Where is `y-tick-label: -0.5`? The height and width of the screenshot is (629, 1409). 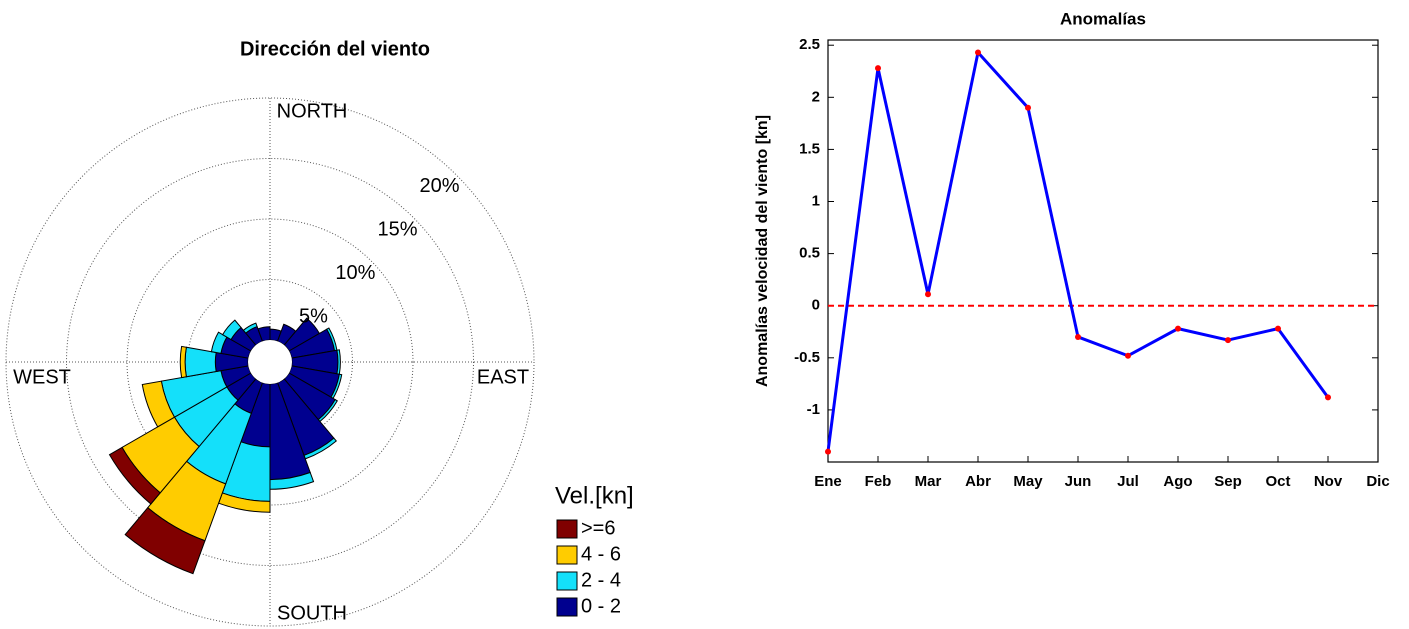
y-tick-label: -0.5 is located at coordinates (807, 357).